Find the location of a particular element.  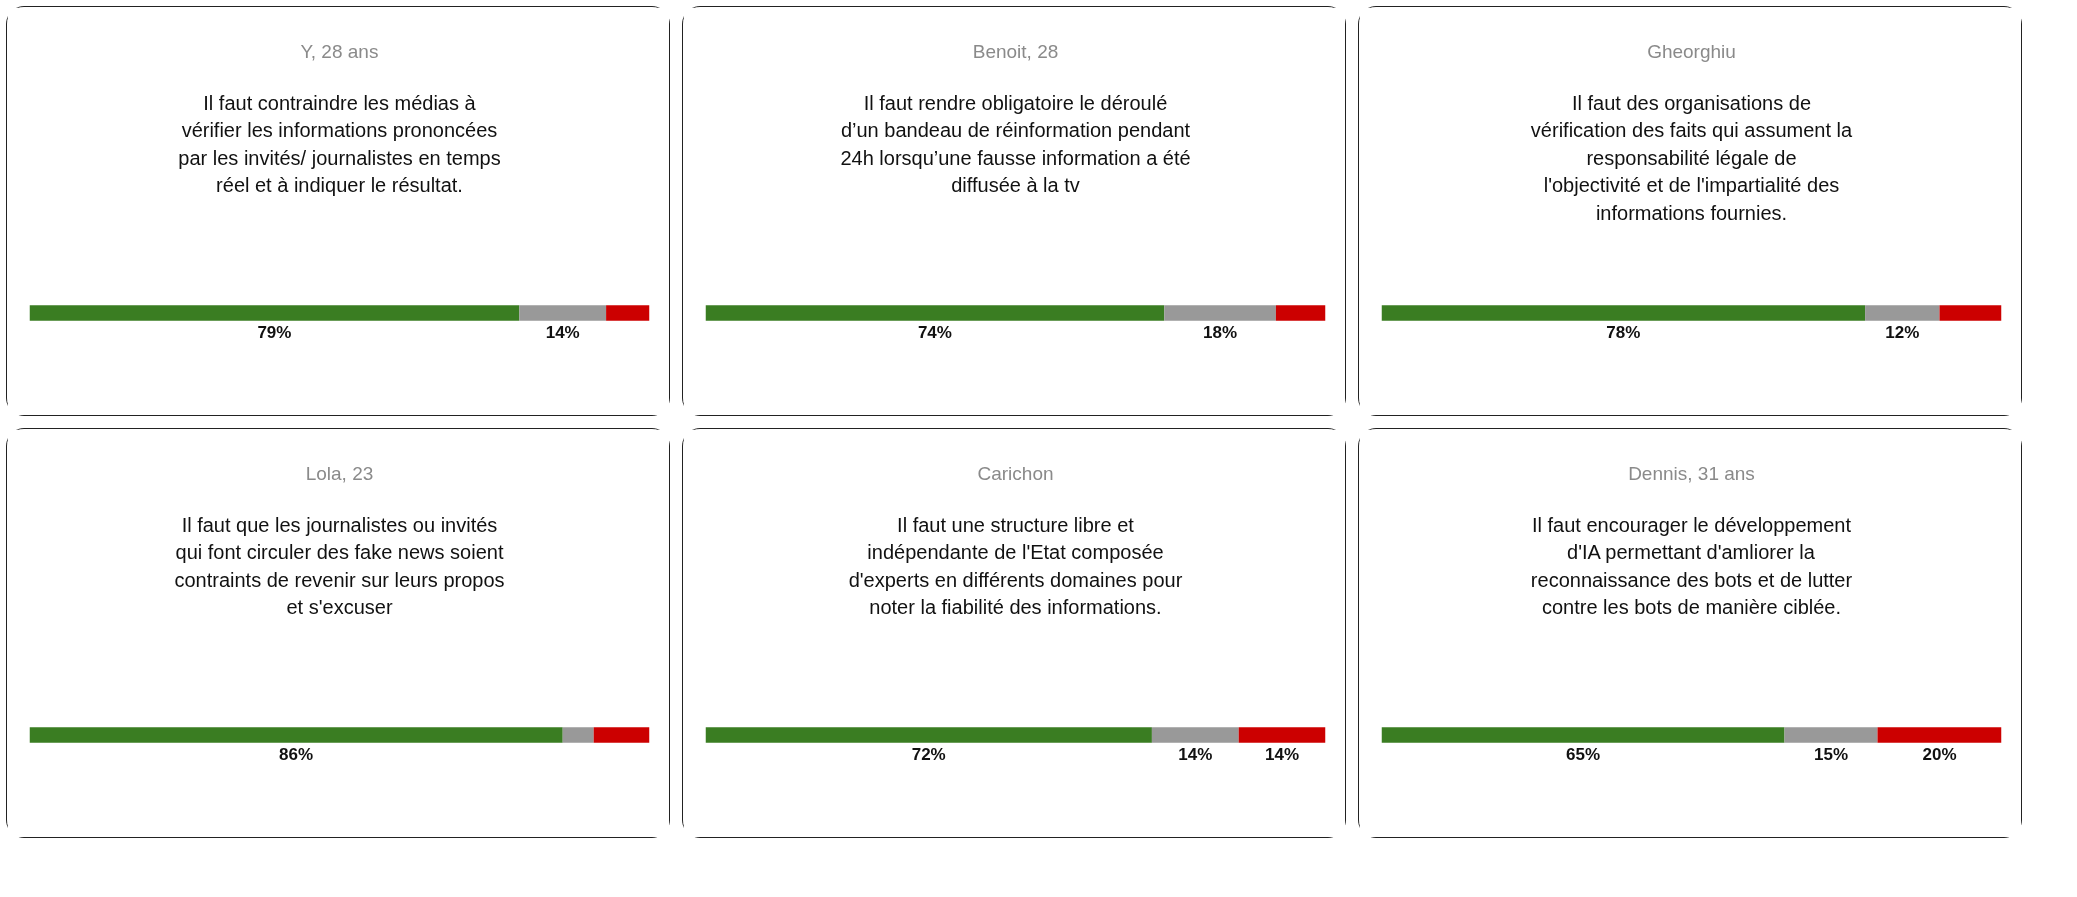

data-label: 20% is located at coordinates (1939, 755).